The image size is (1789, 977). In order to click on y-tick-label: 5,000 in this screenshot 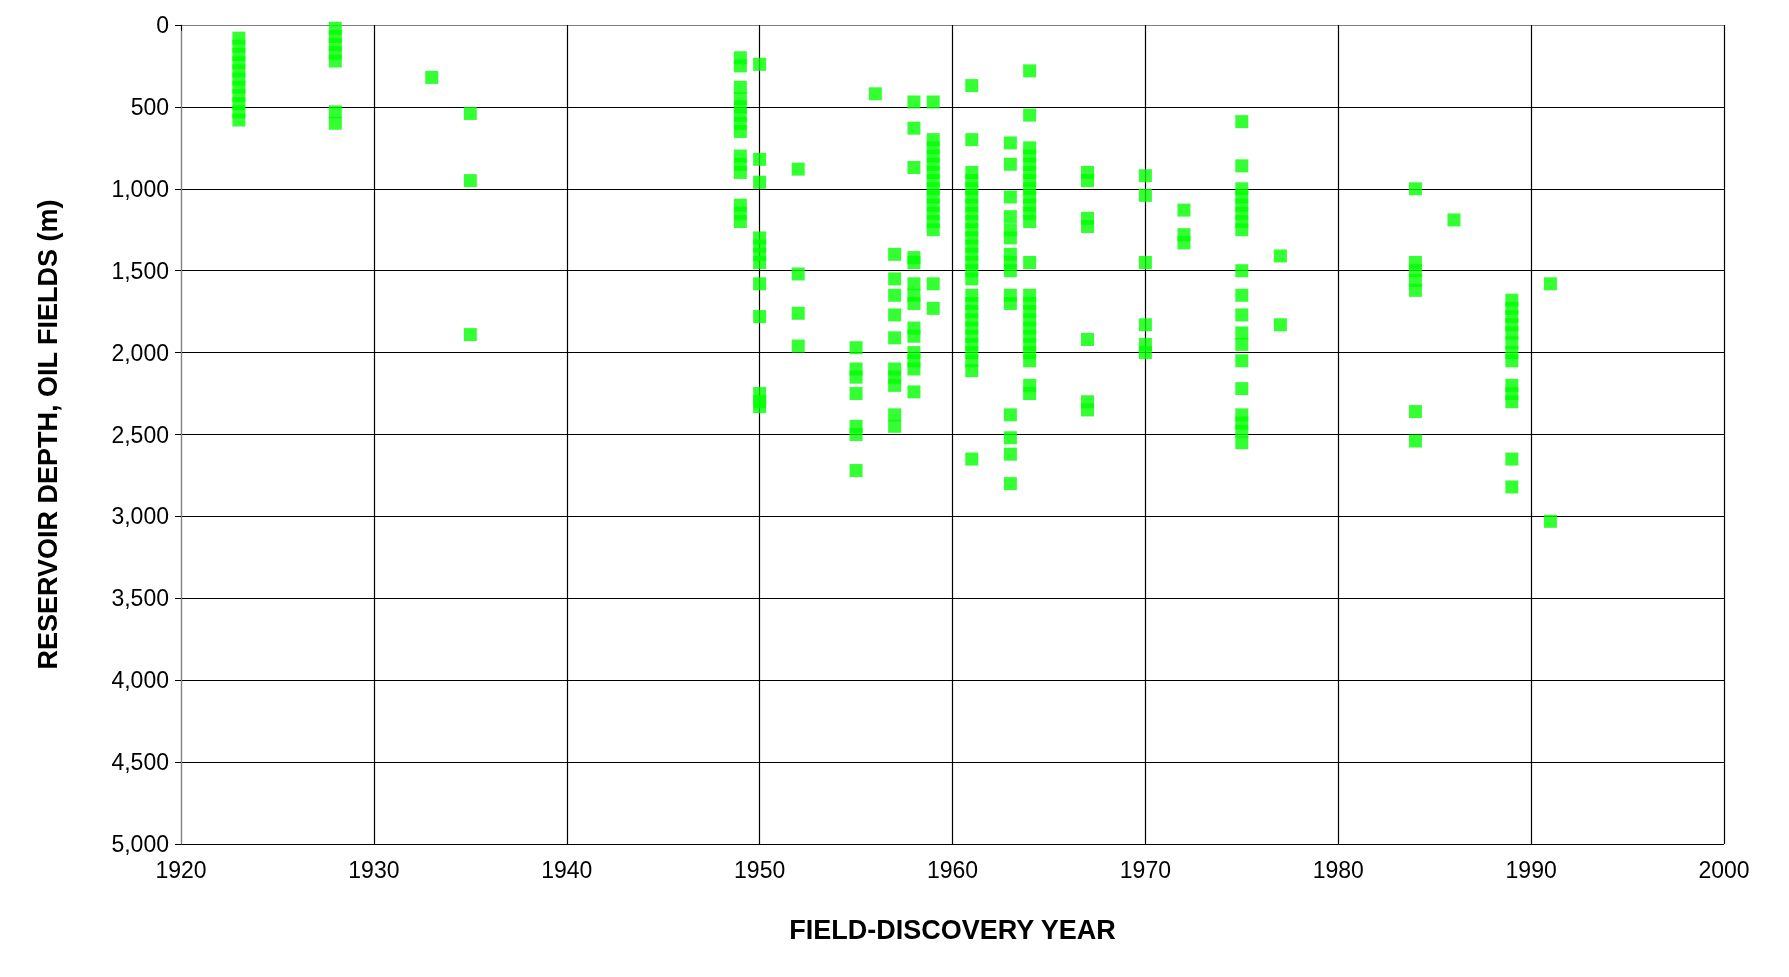, I will do `click(140, 844)`.